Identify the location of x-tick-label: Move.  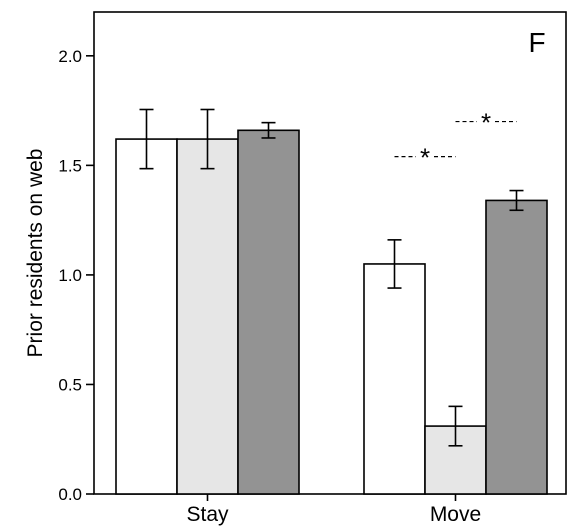
(455, 514).